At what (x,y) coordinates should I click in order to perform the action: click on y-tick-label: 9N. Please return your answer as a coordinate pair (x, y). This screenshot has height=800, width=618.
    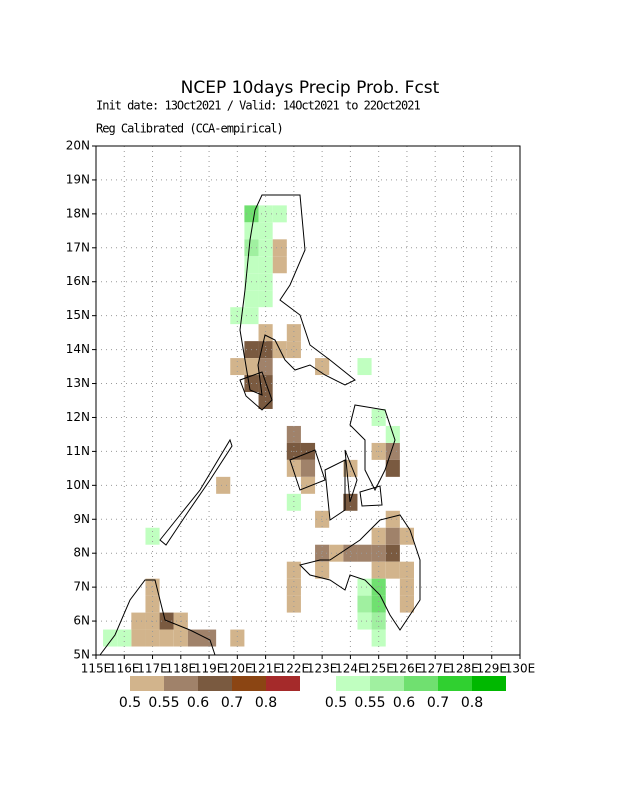
    Looking at the image, I should click on (81, 519).